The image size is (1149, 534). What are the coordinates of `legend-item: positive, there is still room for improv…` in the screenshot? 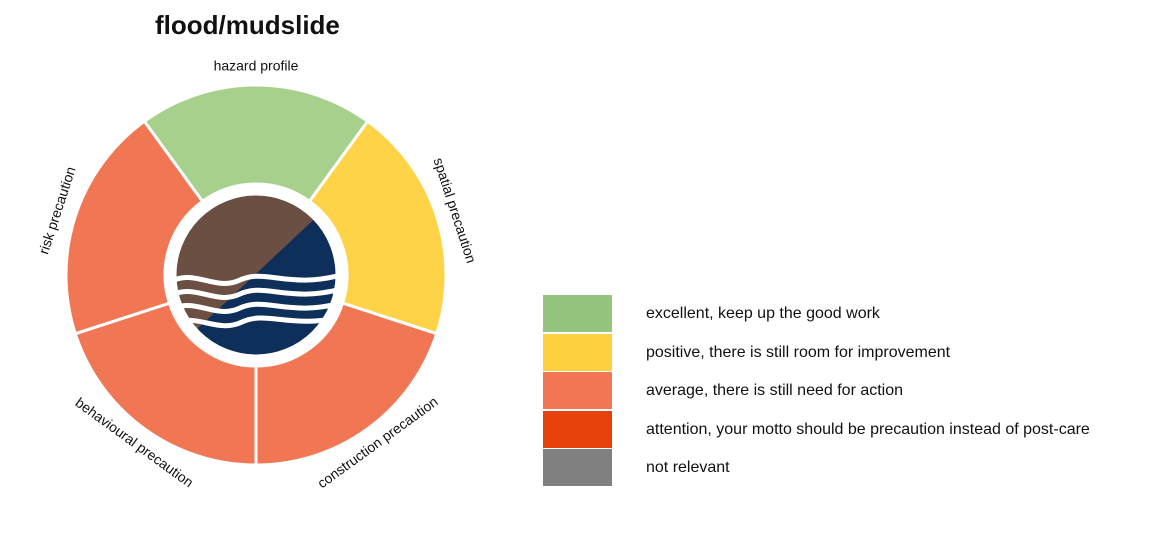 It's located at (816, 353).